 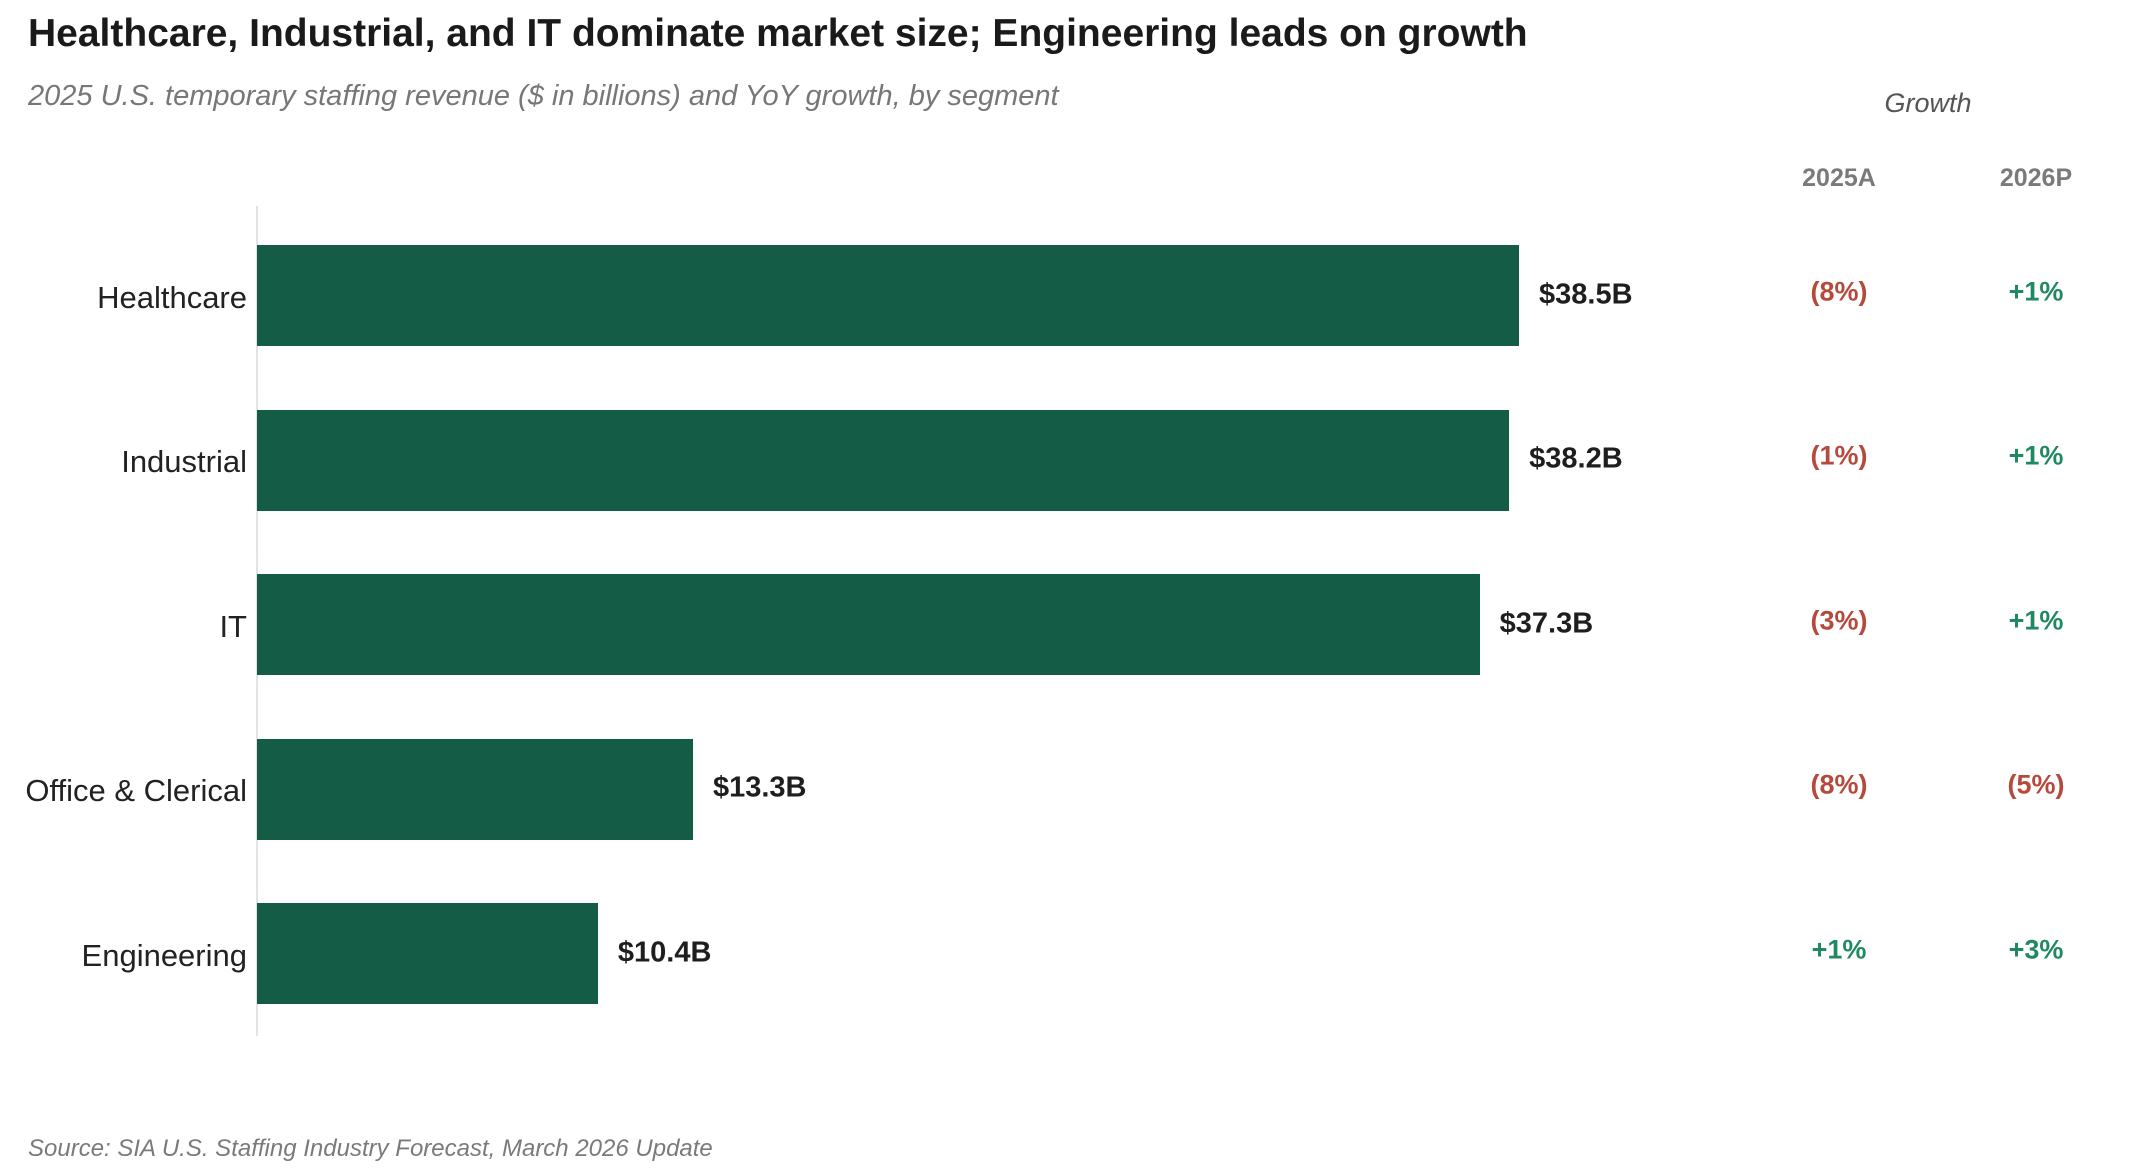 I want to click on growth-2026p-cell: +3%, so click(x=2036, y=949).